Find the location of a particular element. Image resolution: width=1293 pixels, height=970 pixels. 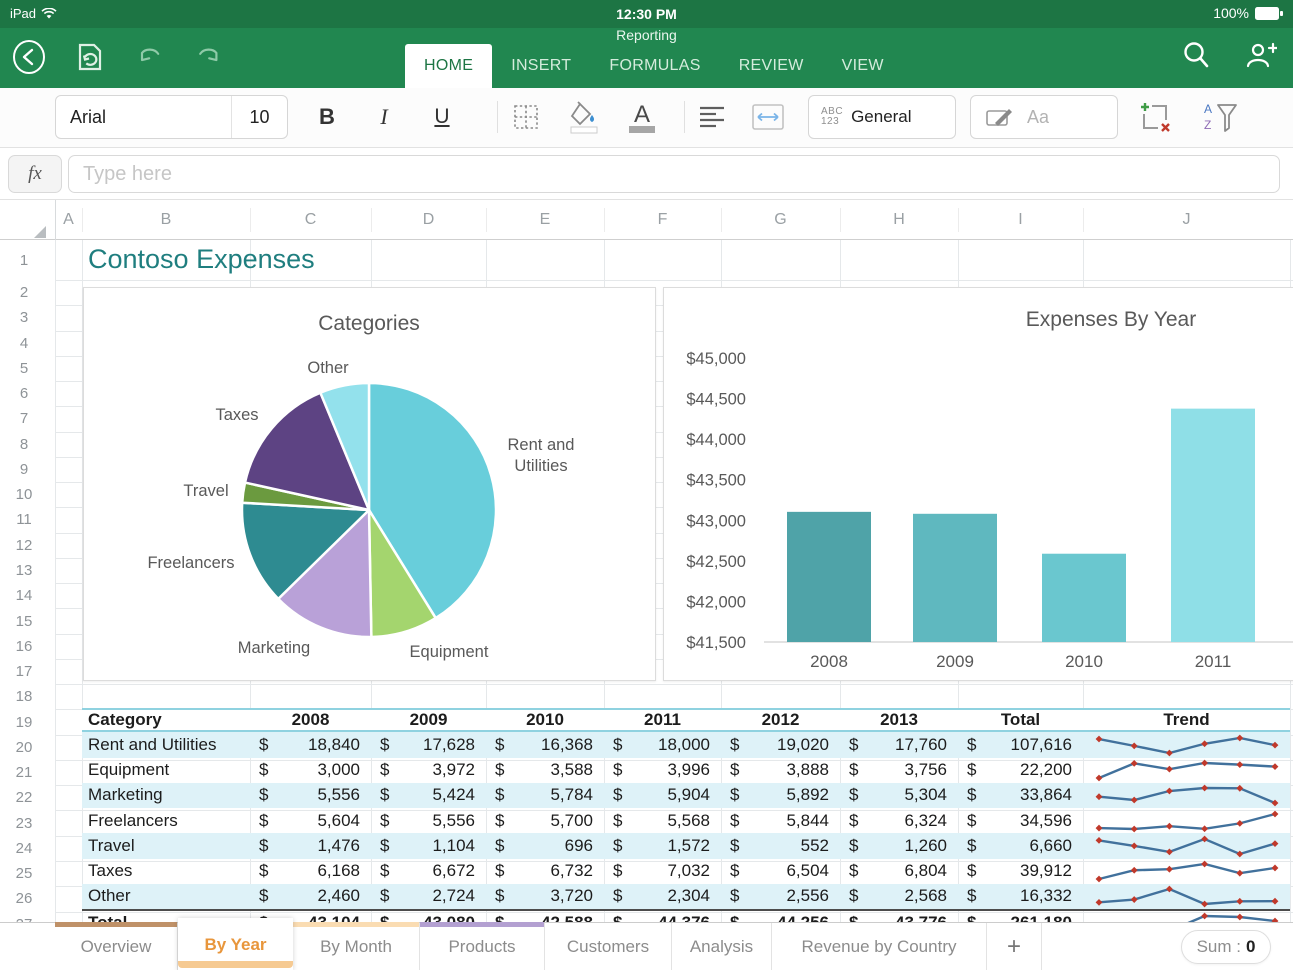

sheet-tab-revenue-by-country: Revenue by Country is located at coordinates (879, 946).